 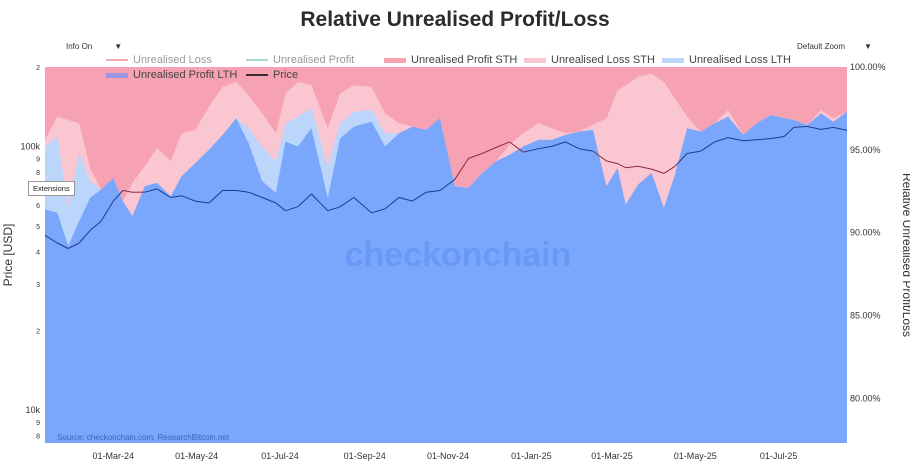 What do you see at coordinates (38, 227) in the screenshot?
I see `y-left-tick-label: 5` at bounding box center [38, 227].